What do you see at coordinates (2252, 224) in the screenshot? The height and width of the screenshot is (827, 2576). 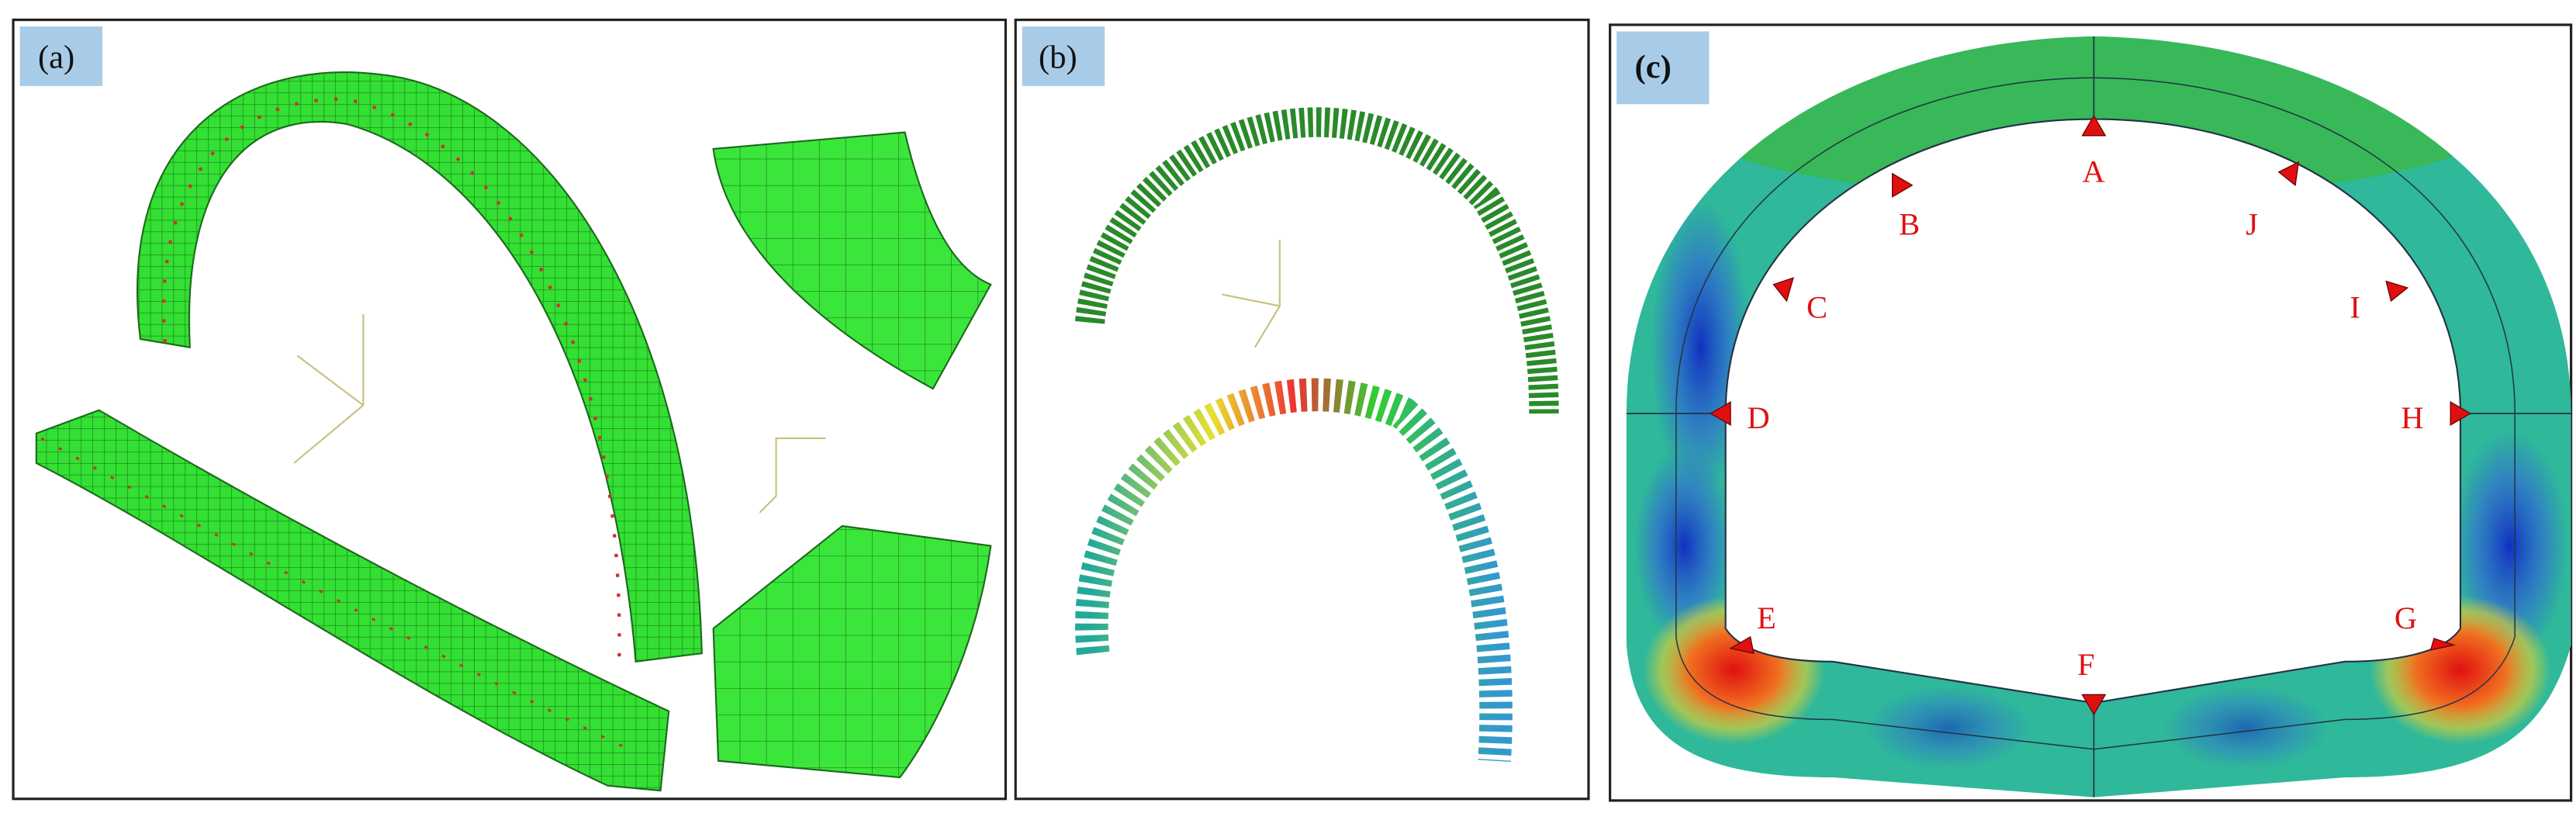 I see `point-label: J` at bounding box center [2252, 224].